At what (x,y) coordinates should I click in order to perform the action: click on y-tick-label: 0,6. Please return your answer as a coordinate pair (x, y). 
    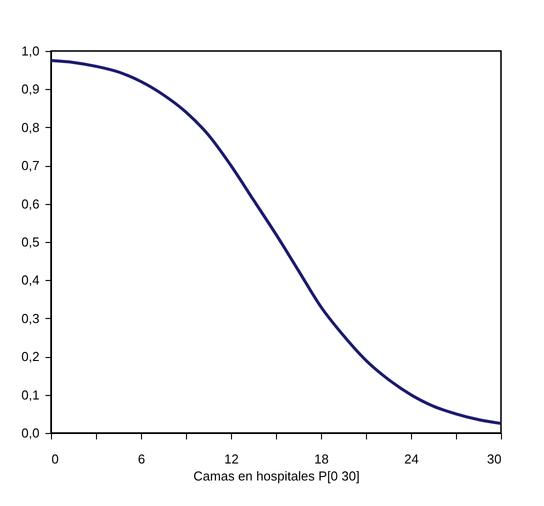
    Looking at the image, I should click on (30, 204).